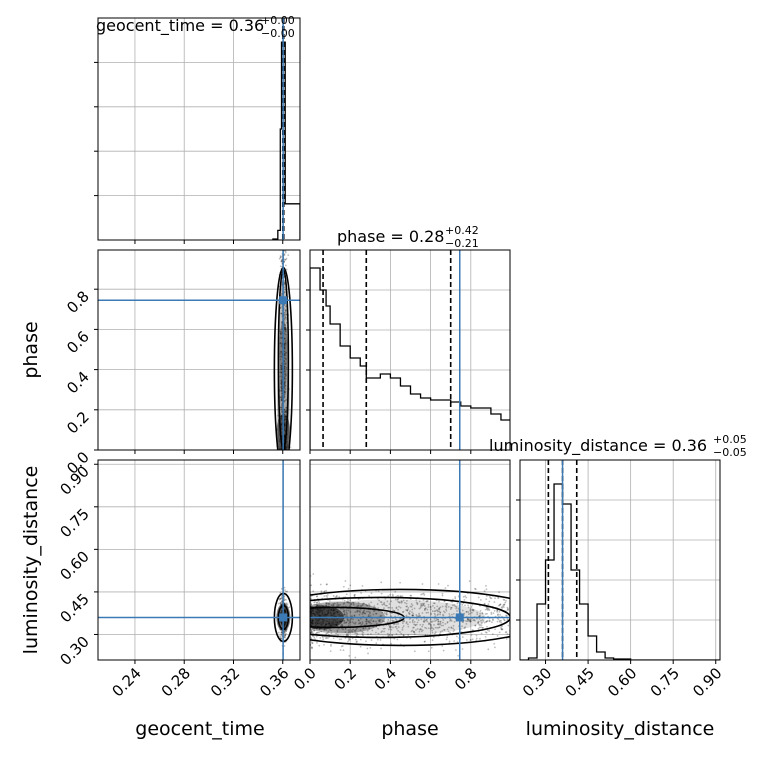 Image resolution: width=760 pixels, height=760 pixels. I want to click on title-luminosity-distance-plus: +0.05, so click(730, 439).